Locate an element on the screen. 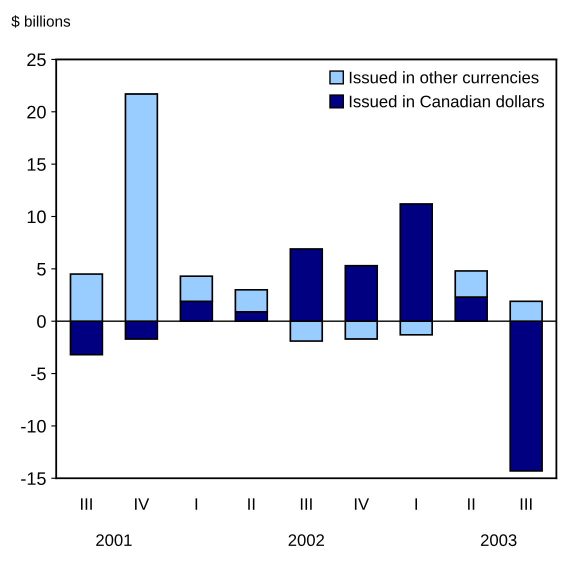  text: 2003 is located at coordinates (498, 540).